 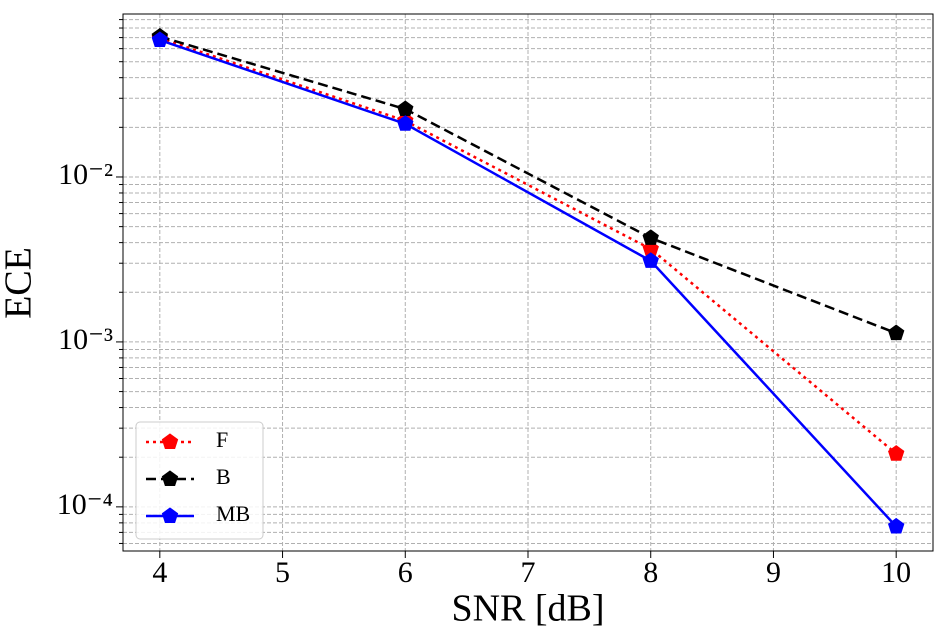 I want to click on legend-label: B, so click(x=223, y=476).